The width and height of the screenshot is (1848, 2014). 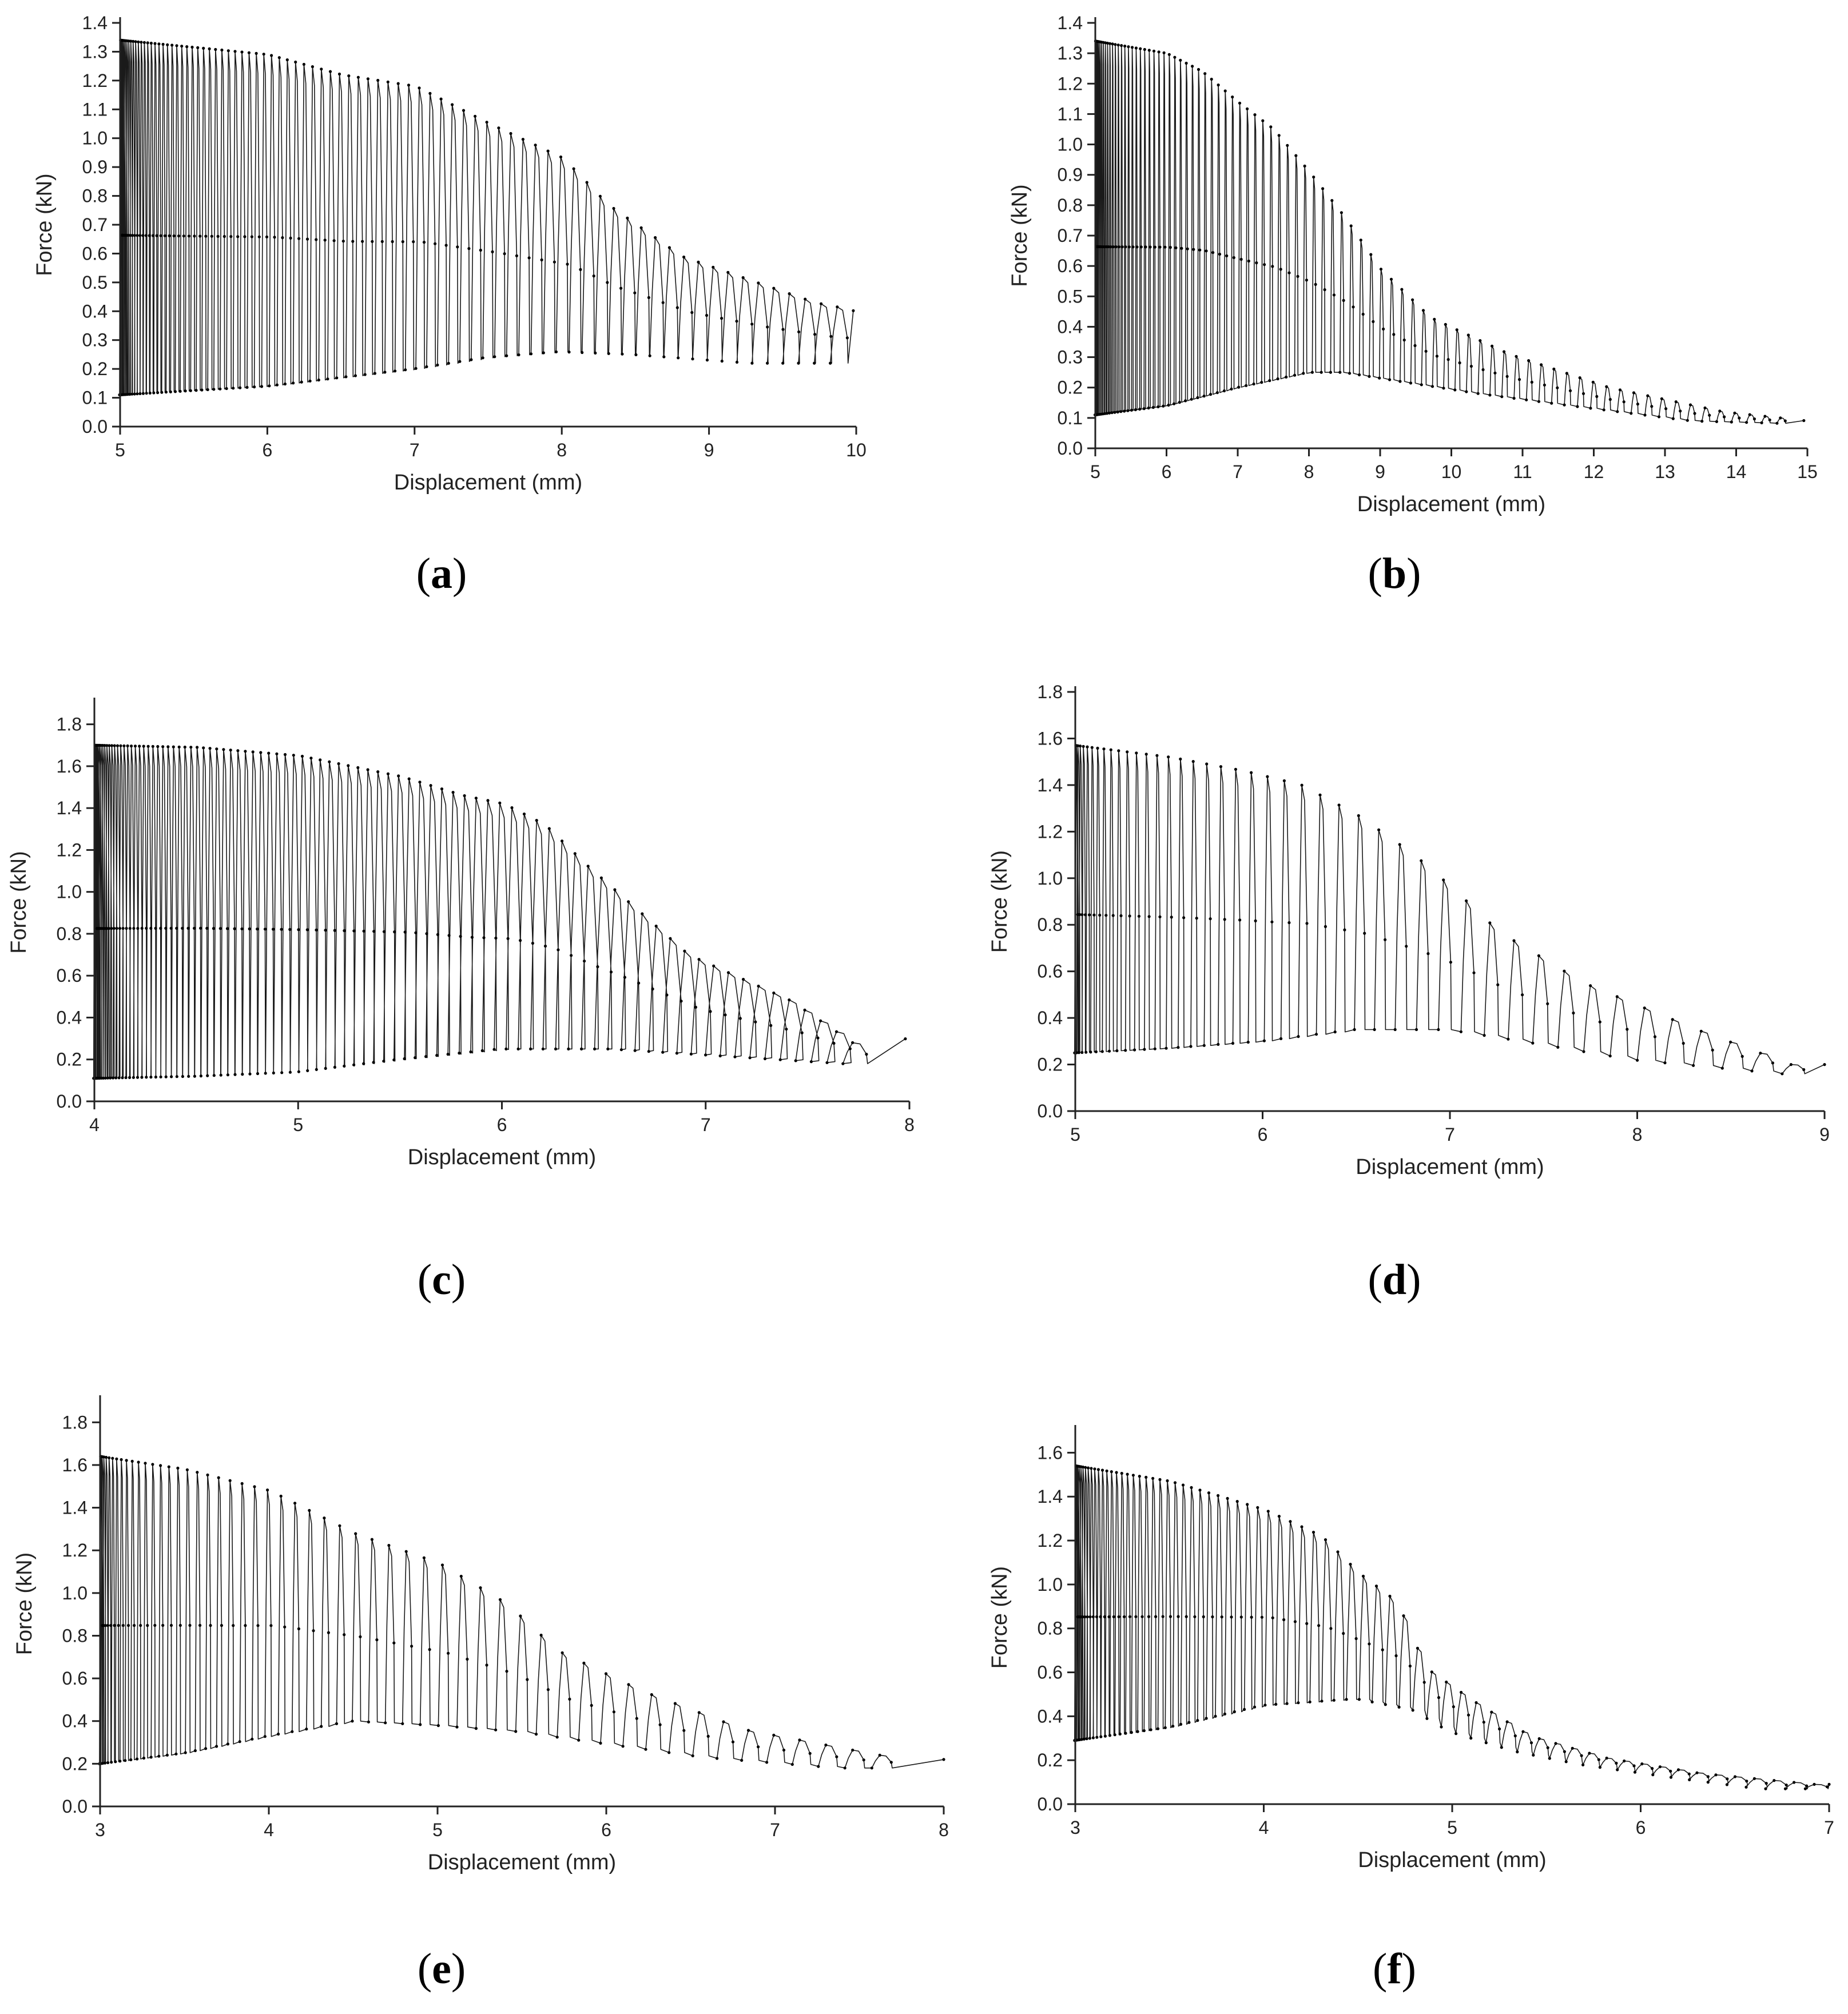 I want to click on y-tick-label: 1.4, so click(x=95, y=23).